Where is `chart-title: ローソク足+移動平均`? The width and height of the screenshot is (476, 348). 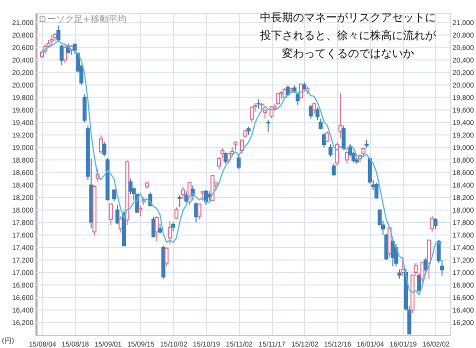 chart-title: ローソク足+移動平均 is located at coordinates (82, 19).